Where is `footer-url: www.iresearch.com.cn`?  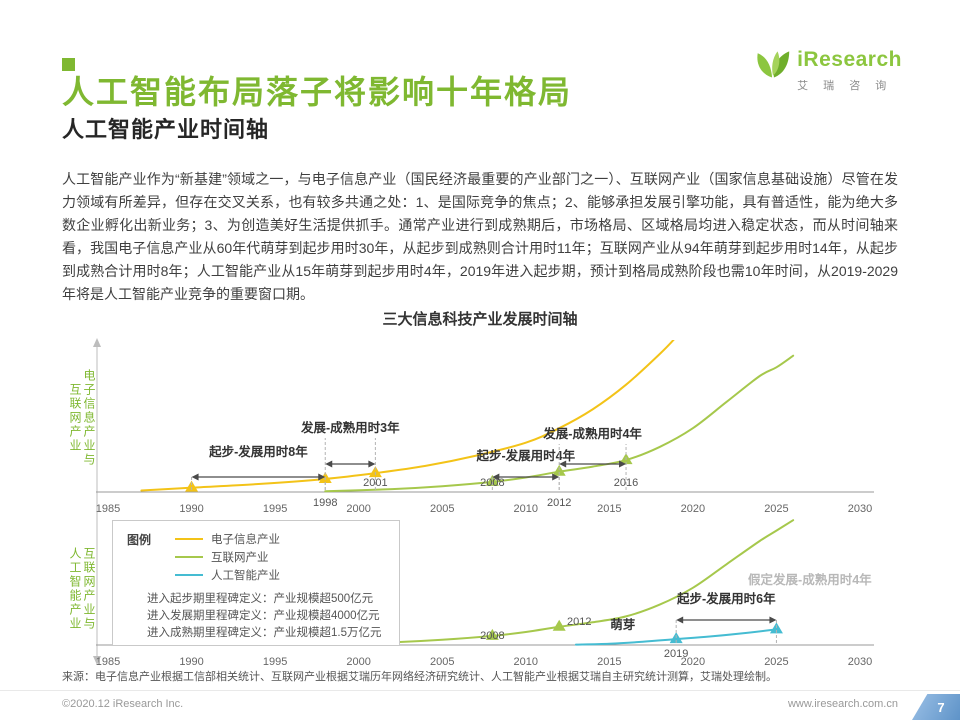 footer-url: www.iresearch.com.cn is located at coordinates (842, 704).